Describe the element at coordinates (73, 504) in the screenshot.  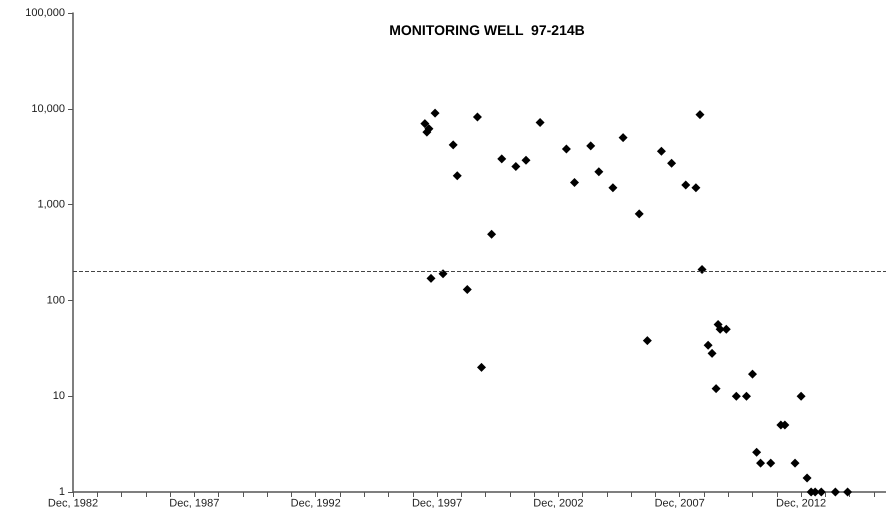
I see `x-tick-label: Dec, 1982` at that location.